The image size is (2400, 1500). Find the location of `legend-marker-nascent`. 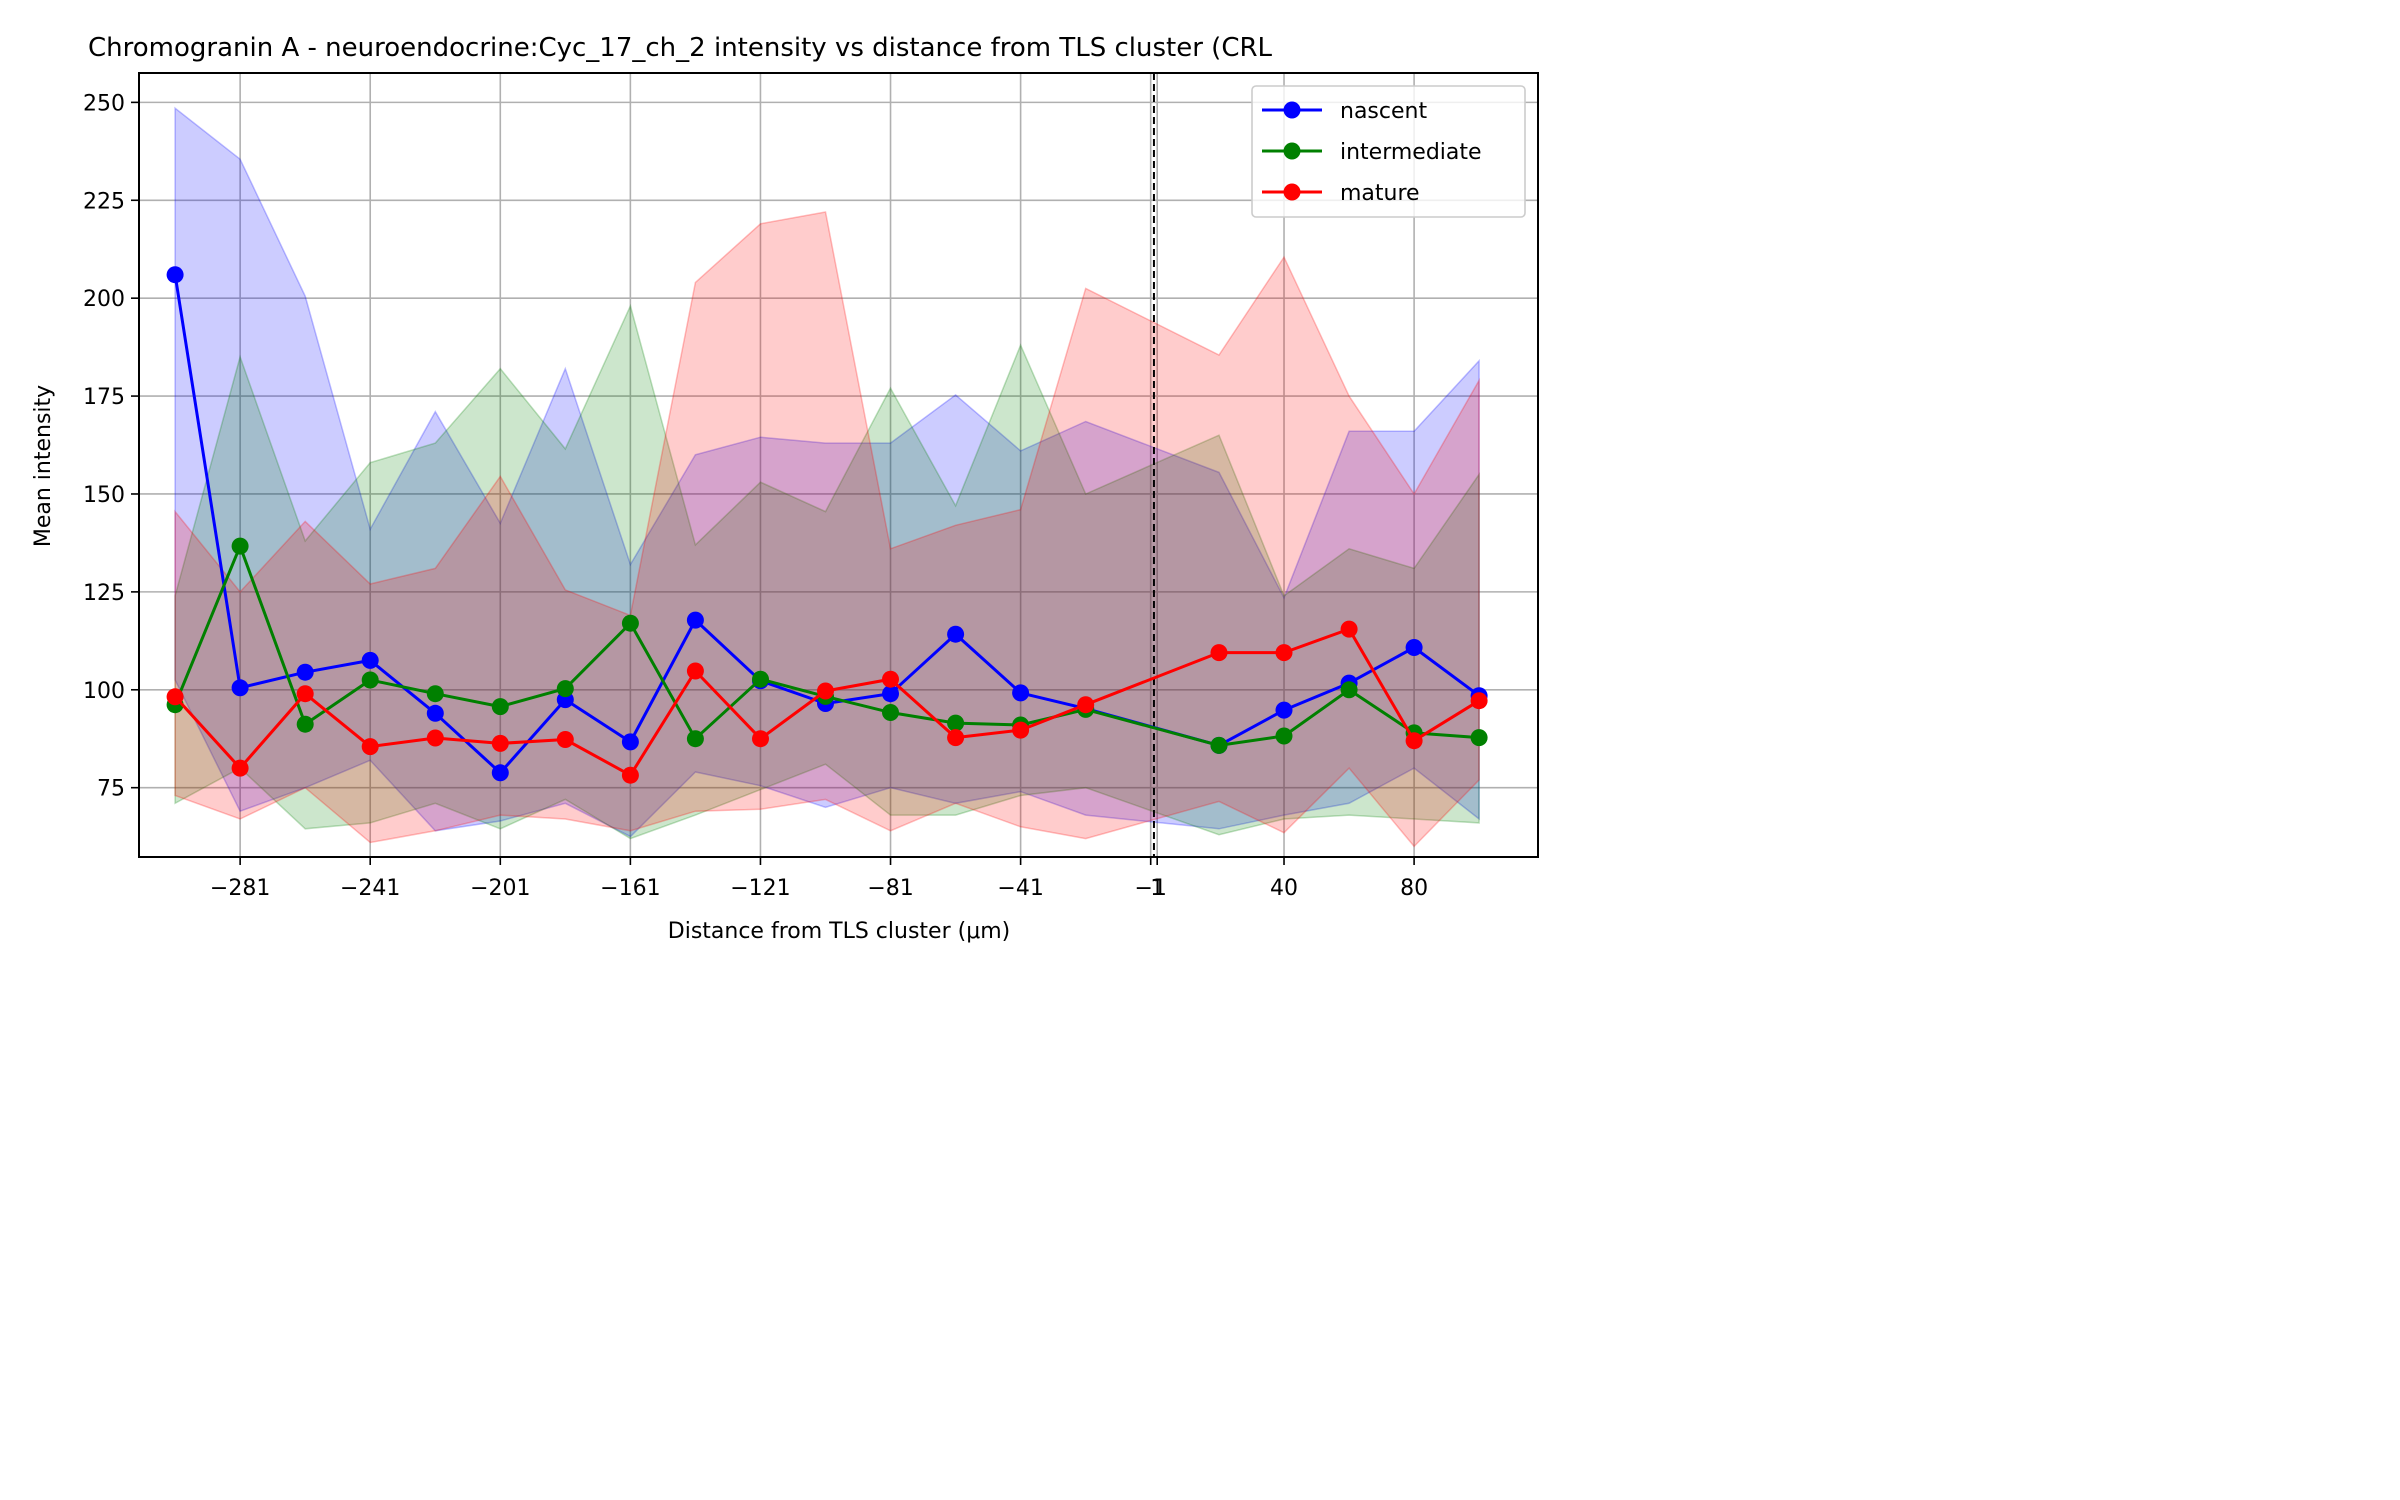

legend-marker-nascent is located at coordinates (1292, 110).